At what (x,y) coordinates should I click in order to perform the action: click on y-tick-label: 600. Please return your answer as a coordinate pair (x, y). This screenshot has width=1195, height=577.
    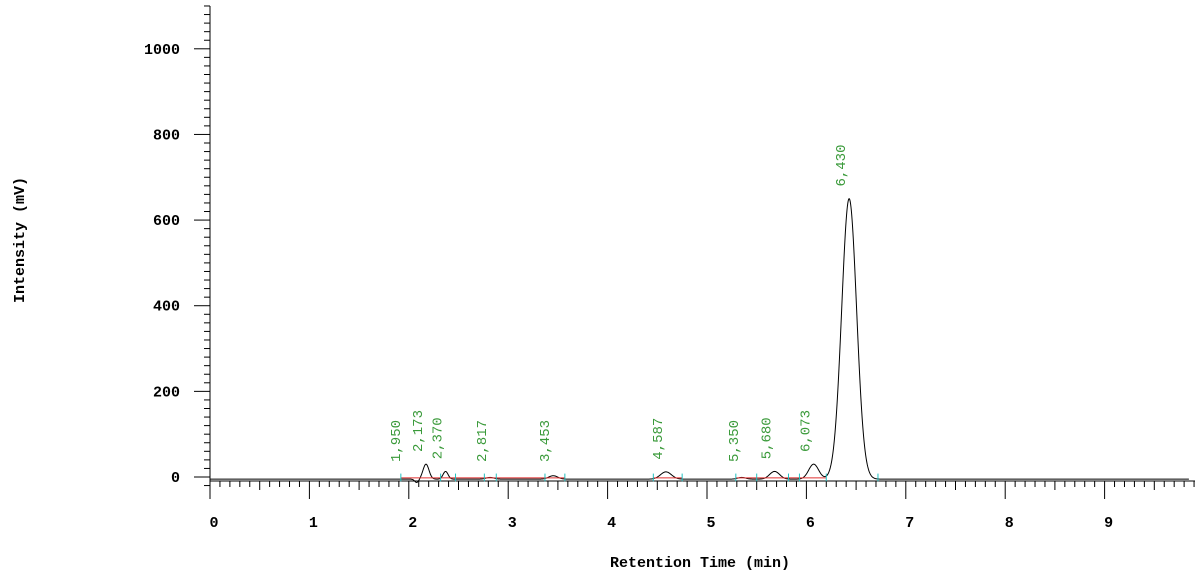
    Looking at the image, I should click on (166, 221).